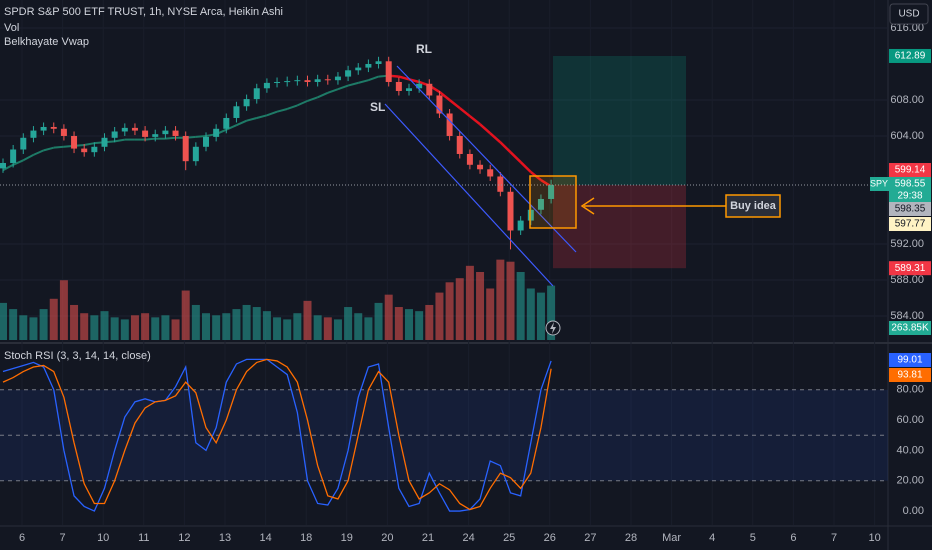 The width and height of the screenshot is (932, 550). Describe the element at coordinates (909, 14) in the screenshot. I see `currency-button` at that location.